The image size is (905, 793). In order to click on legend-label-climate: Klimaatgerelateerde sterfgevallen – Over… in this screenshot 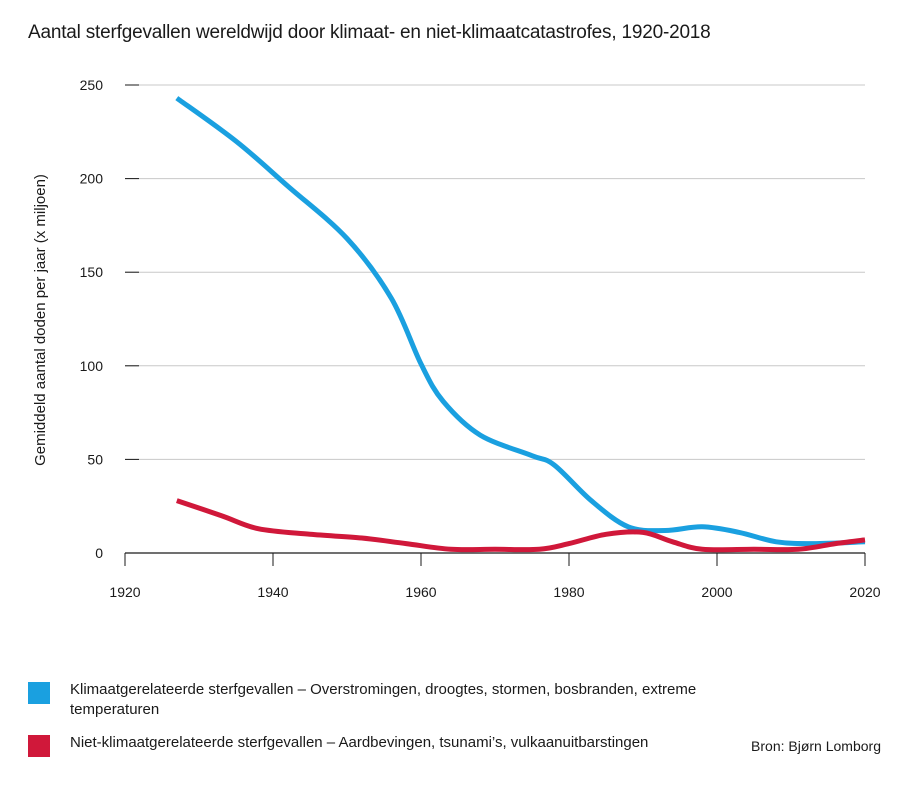, I will do `click(383, 699)`.